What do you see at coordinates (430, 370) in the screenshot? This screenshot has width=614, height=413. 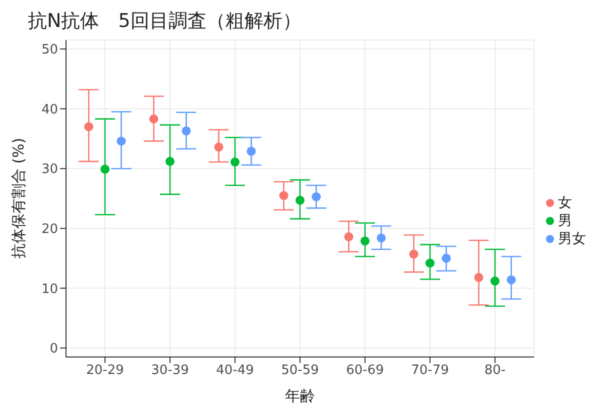 I see `x-tick-label: 70-79` at bounding box center [430, 370].